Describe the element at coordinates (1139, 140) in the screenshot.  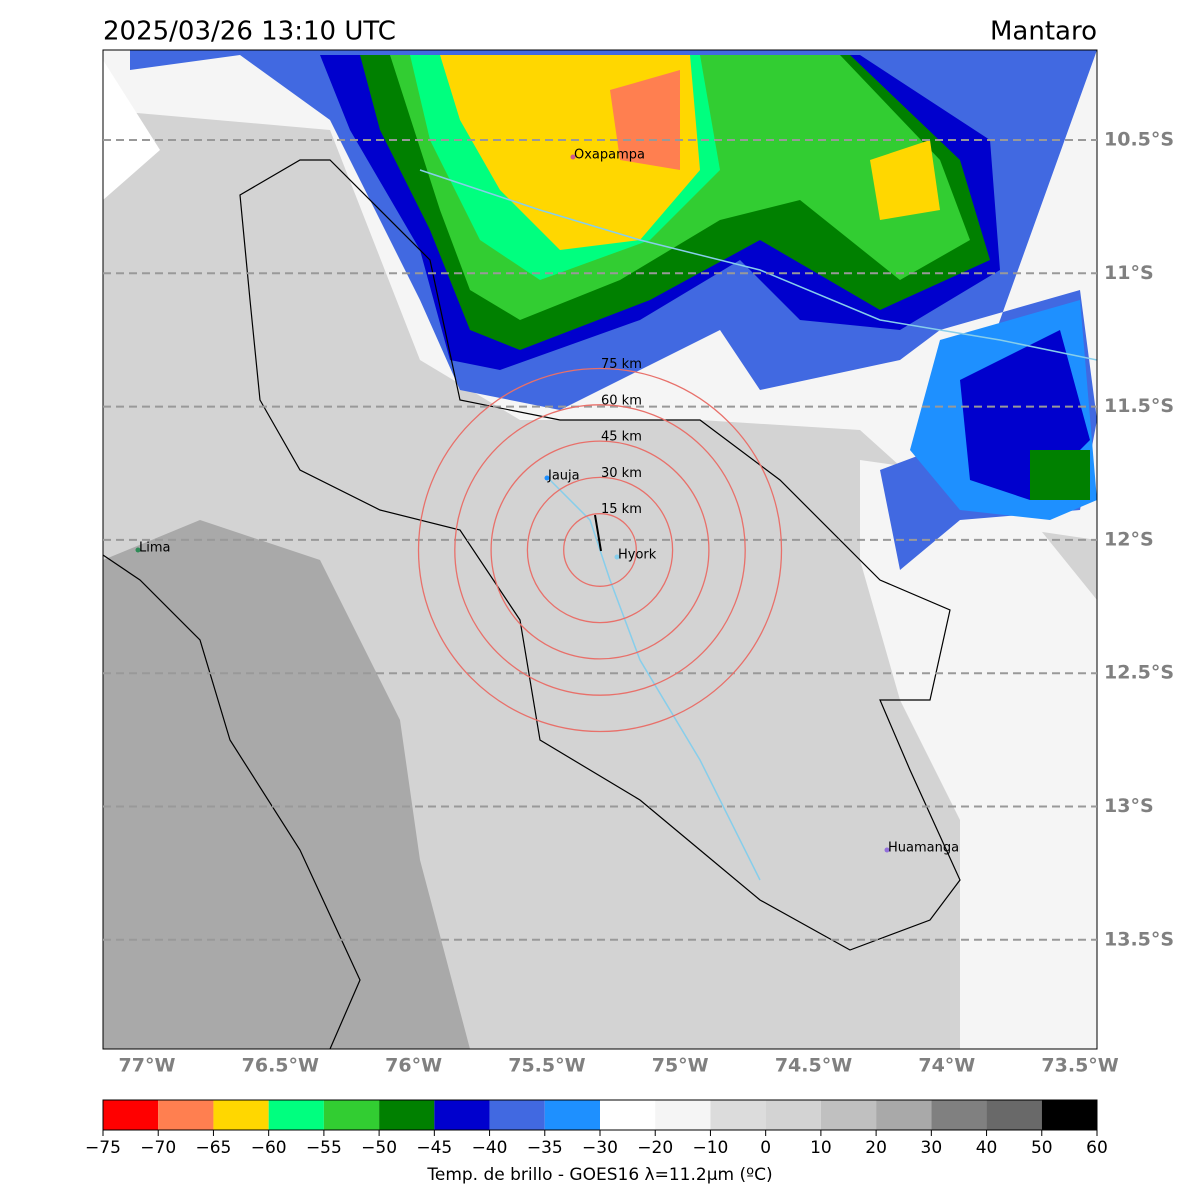
I see `lat-label: 10.5°S` at that location.